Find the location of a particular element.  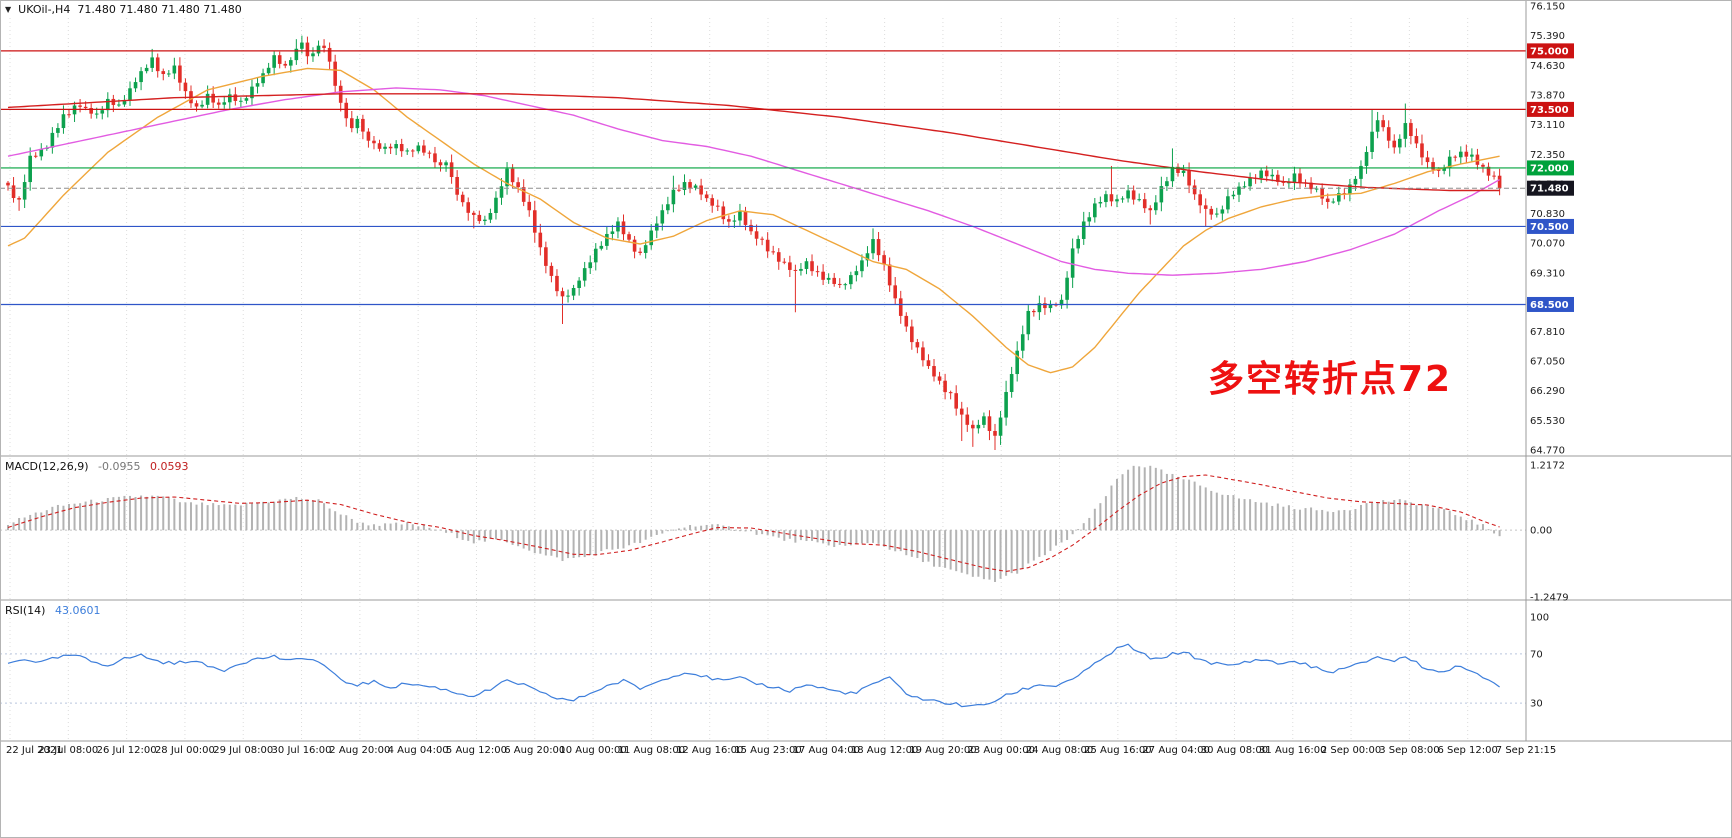

time-axis-label: 27 Aug 04:00 is located at coordinates (1175, 750).